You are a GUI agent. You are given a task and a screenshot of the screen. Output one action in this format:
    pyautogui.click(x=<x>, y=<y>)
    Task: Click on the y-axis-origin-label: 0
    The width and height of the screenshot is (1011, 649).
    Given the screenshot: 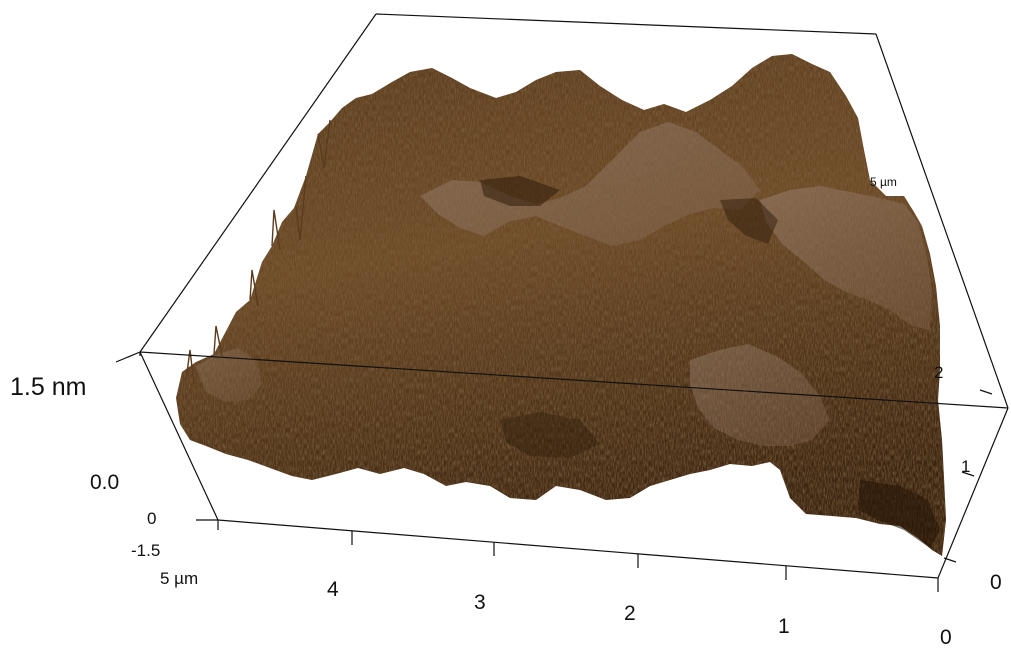 What is the action you would take?
    pyautogui.click(x=996, y=582)
    